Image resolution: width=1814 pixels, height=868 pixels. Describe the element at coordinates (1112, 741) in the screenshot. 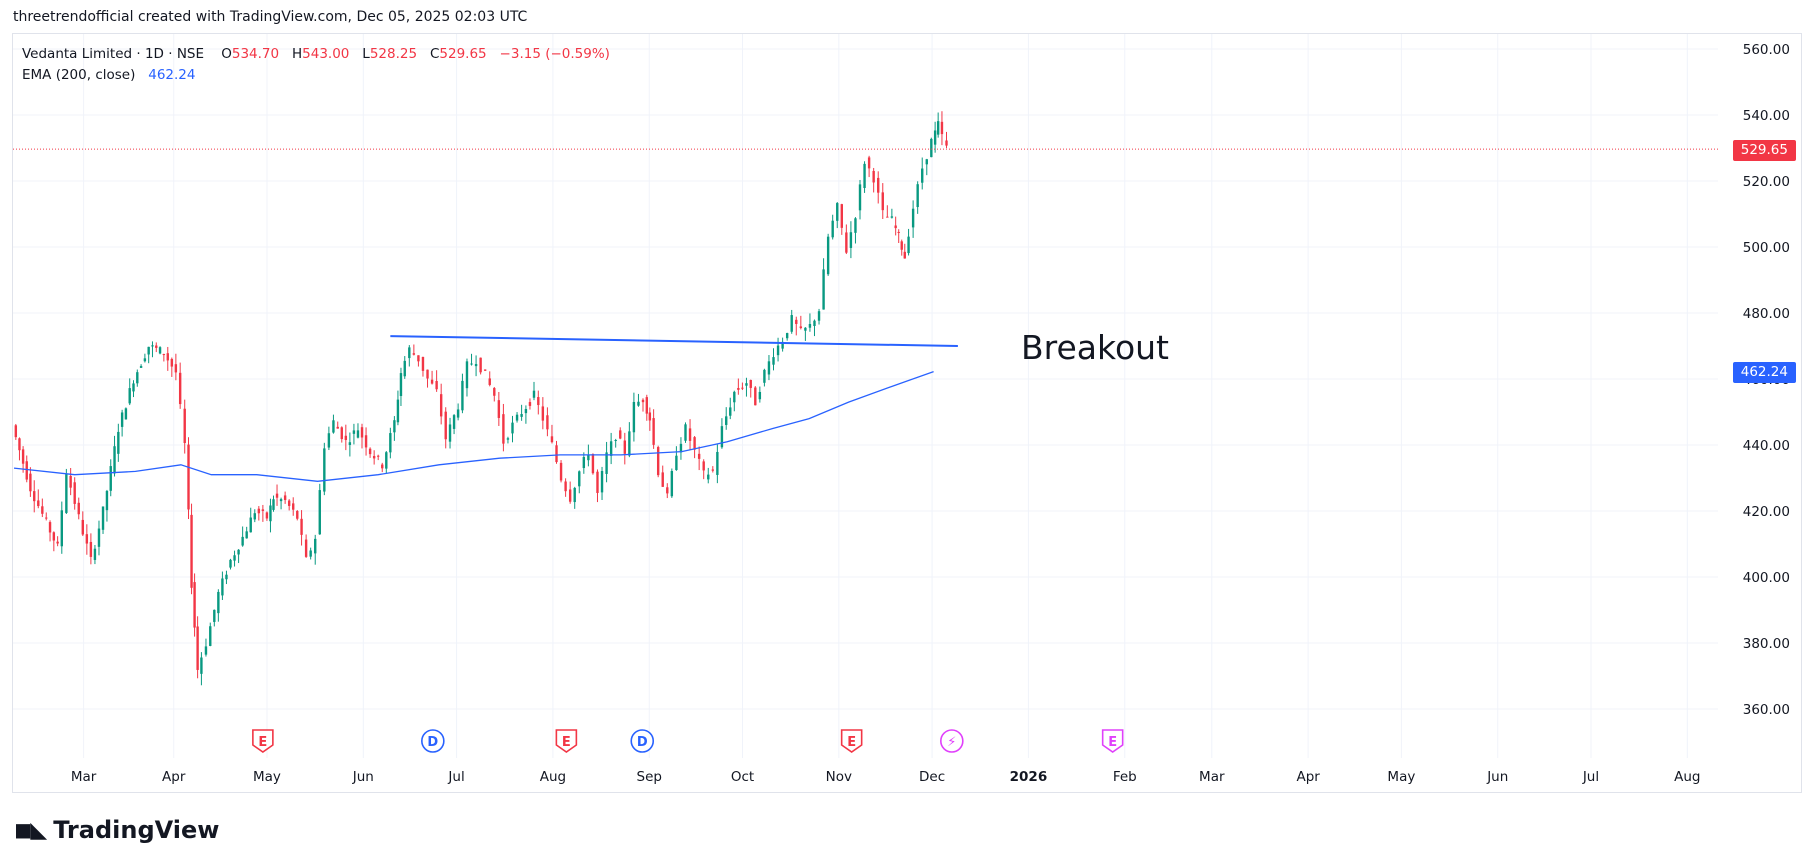

I see `future-earnings-marker` at that location.